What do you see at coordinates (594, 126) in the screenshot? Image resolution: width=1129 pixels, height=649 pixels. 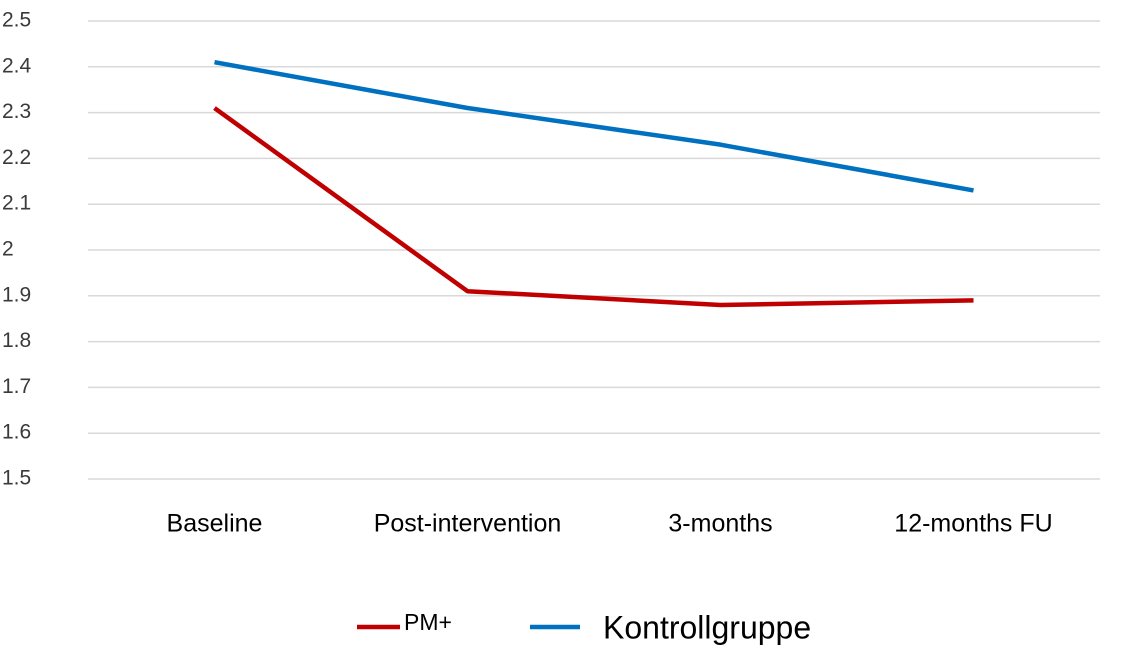 I see `data-line` at bounding box center [594, 126].